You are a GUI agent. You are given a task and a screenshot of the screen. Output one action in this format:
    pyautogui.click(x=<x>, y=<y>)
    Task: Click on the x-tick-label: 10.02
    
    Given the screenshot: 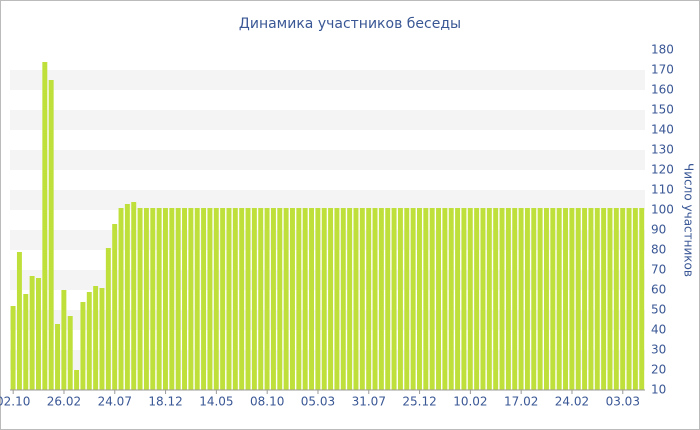 What is the action you would take?
    pyautogui.click(x=470, y=402)
    